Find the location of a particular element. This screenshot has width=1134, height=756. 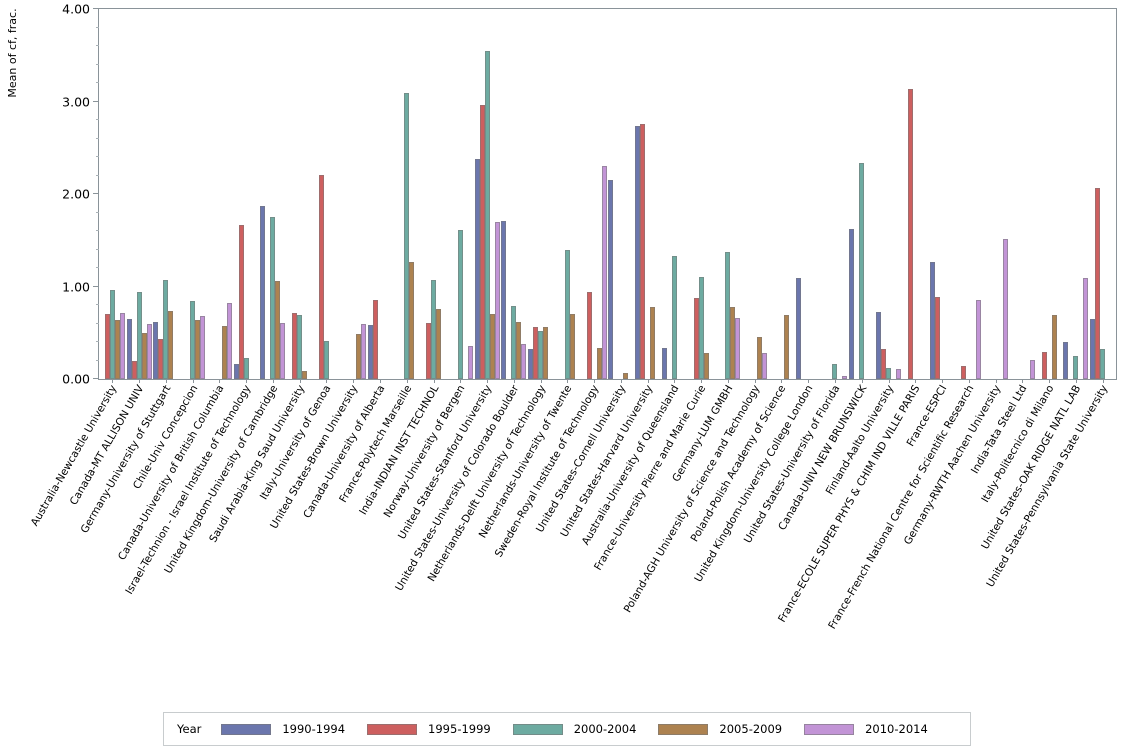

legend-entry: 2005-2009 is located at coordinates (720, 729).